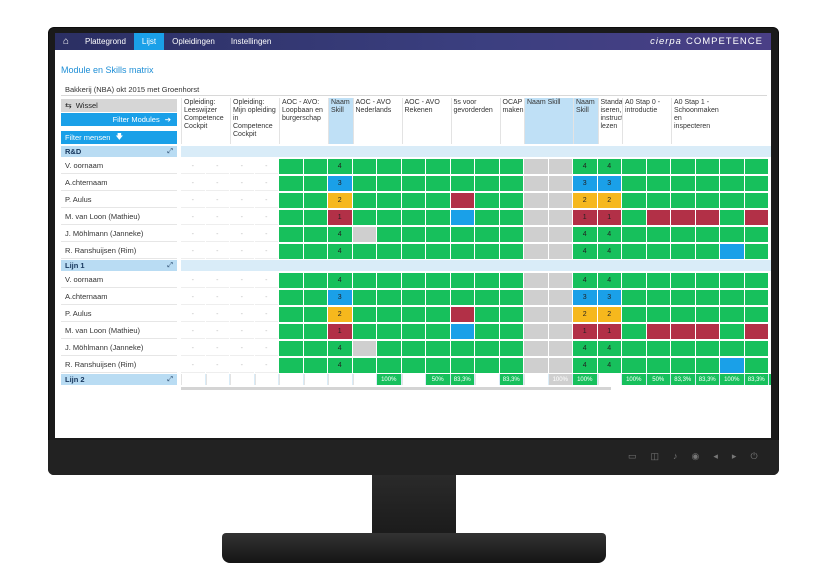  Describe the element at coordinates (119, 234) in the screenshot. I see `person-name: J. Möhlmann (Janneke)` at that location.